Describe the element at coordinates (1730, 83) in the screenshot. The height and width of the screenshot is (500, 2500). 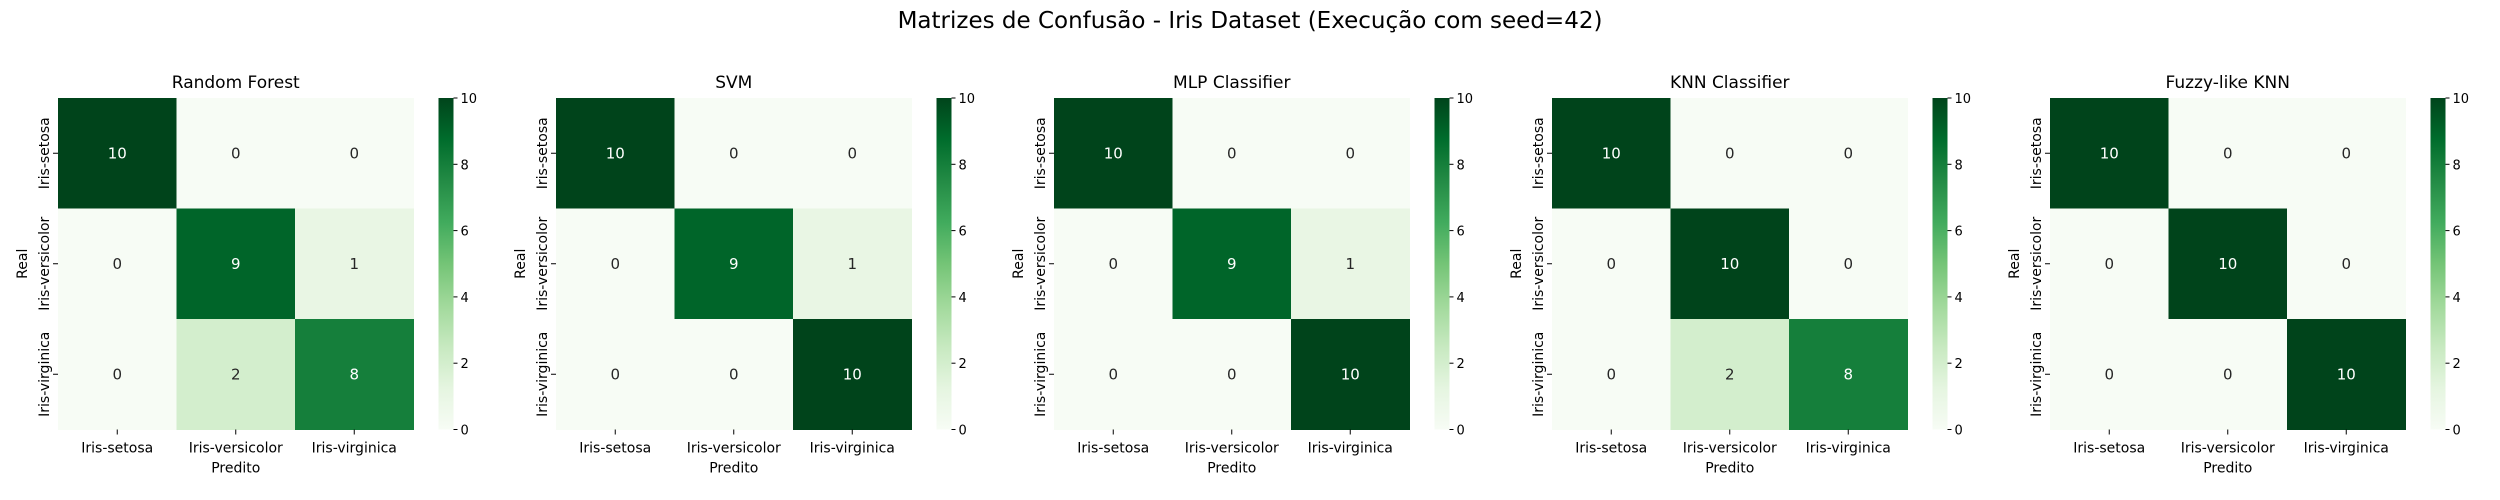
I see `panel-title: KNN Classifier` at that location.